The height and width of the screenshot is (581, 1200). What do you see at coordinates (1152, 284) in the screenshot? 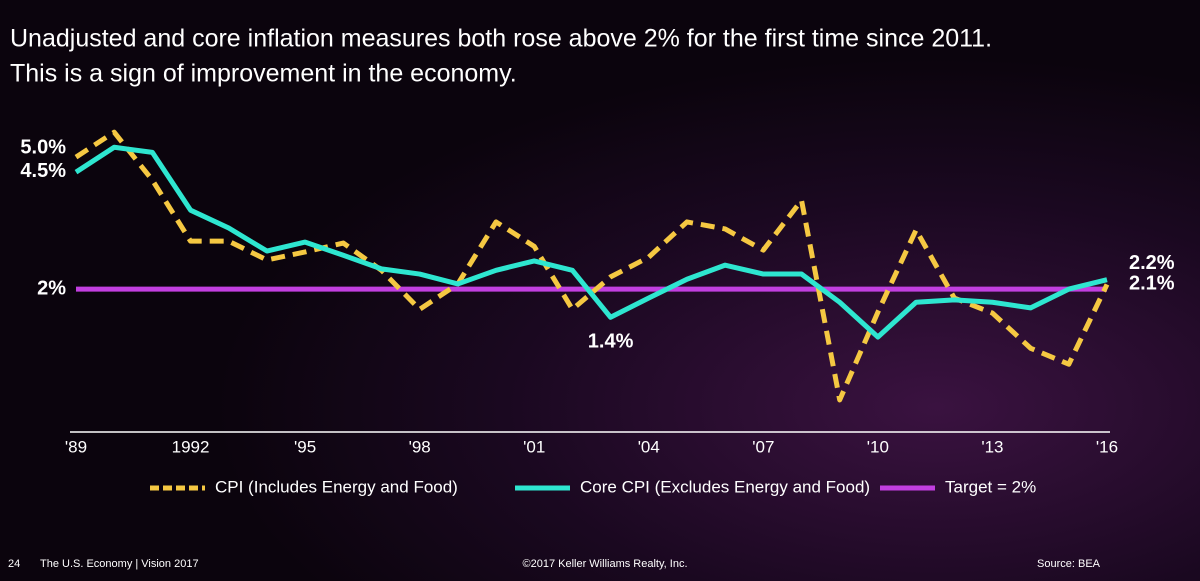
I see `value-label: 2.1%` at bounding box center [1152, 284].